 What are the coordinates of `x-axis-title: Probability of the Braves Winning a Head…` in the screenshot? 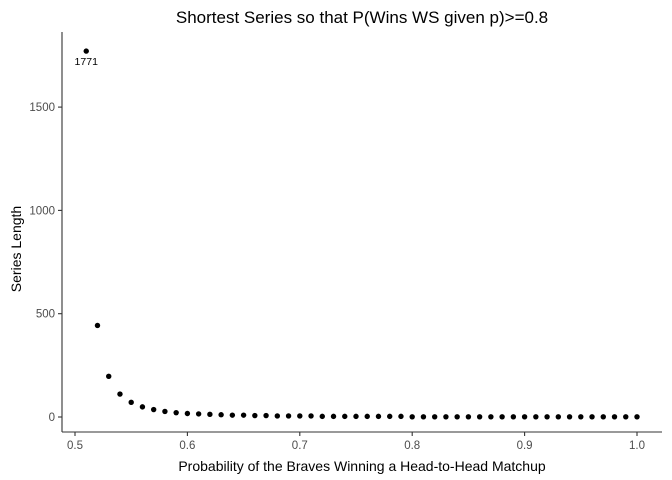 It's located at (362, 466).